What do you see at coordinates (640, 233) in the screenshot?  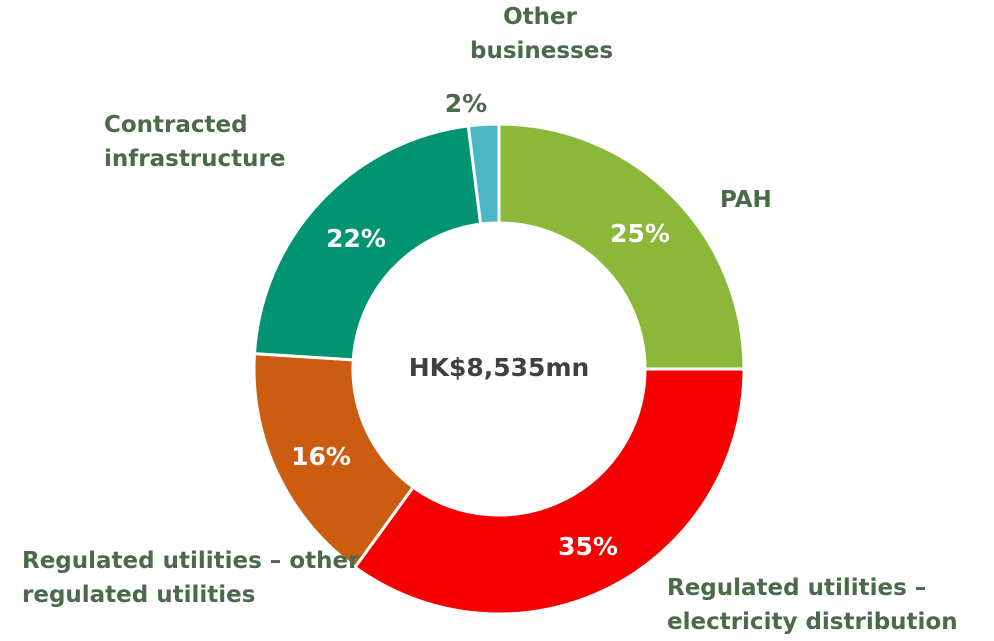 I see `value-label: 25%` at bounding box center [640, 233].